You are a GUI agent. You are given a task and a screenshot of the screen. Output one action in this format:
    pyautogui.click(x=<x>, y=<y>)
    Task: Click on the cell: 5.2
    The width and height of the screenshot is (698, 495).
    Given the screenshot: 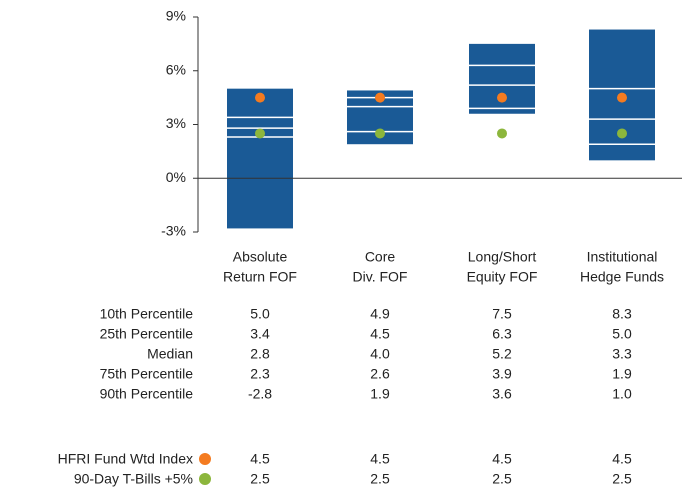 What is the action you would take?
    pyautogui.click(x=502, y=354)
    